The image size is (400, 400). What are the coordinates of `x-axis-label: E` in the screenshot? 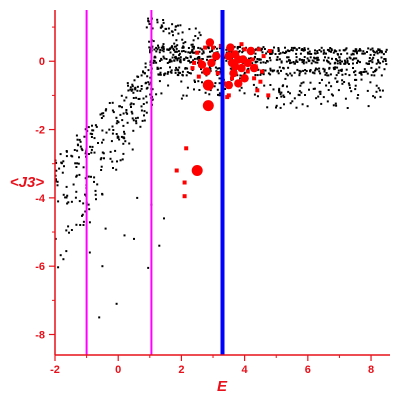 It's located at (222, 386).